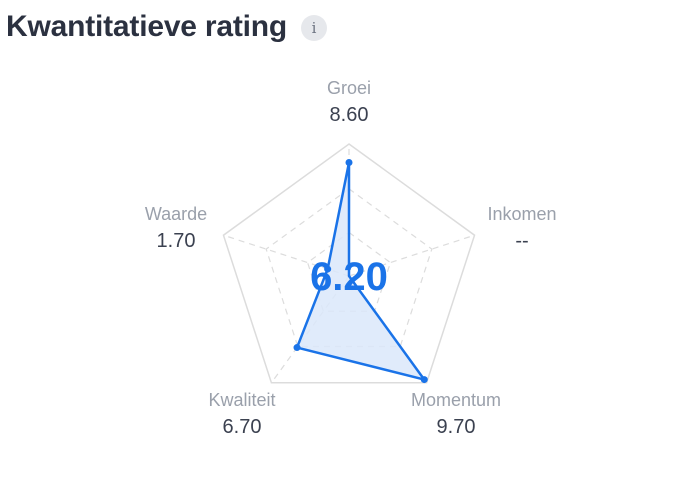 Image resolution: width=696 pixels, height=480 pixels. I want to click on series-polygon, so click(360, 271).